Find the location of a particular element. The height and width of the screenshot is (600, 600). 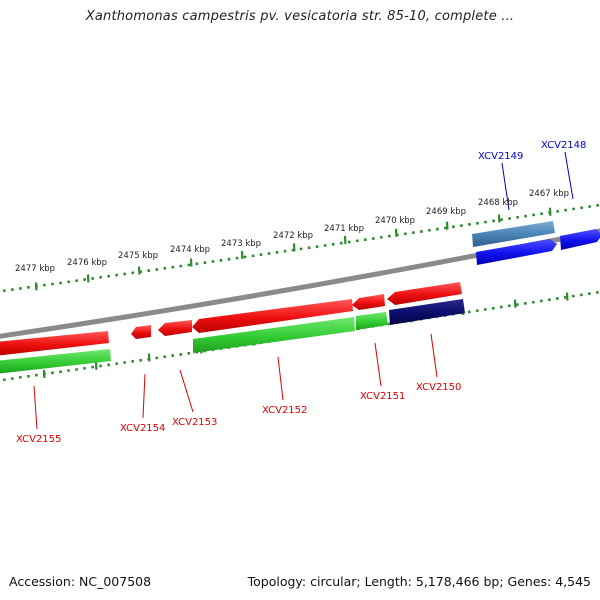

label-line-xcv2150 is located at coordinates (434, 355).